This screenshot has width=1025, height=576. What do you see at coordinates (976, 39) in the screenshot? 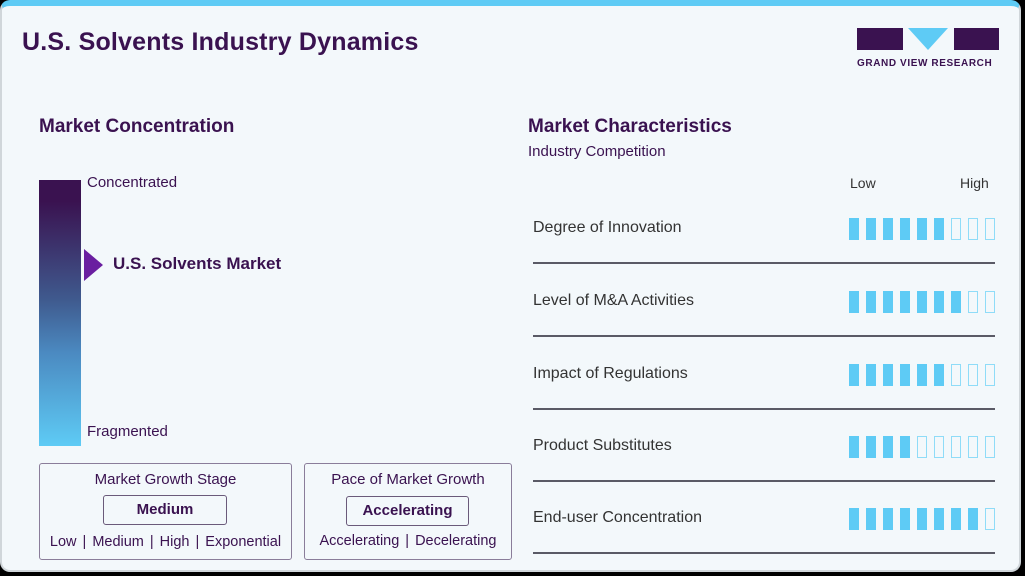
I see `logo-r-block-icon` at bounding box center [976, 39].